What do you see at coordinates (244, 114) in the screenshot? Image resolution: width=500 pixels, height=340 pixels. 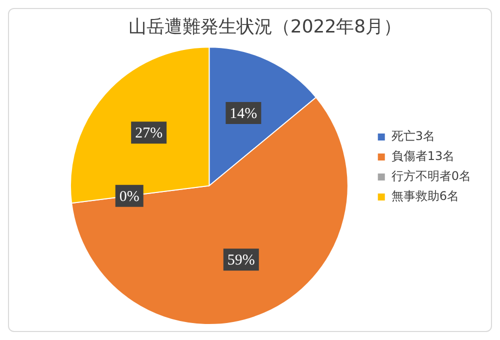 I see `data-label: 14%` at bounding box center [244, 114].